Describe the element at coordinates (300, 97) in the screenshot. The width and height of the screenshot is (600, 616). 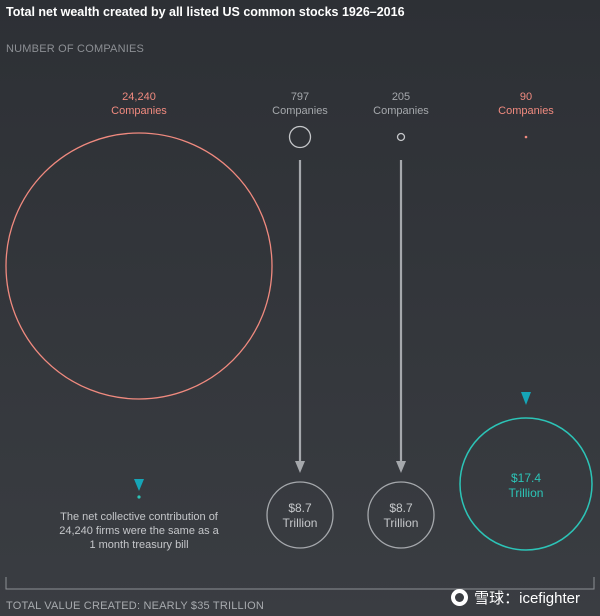
I see `group-2-count-label: 797` at that location.